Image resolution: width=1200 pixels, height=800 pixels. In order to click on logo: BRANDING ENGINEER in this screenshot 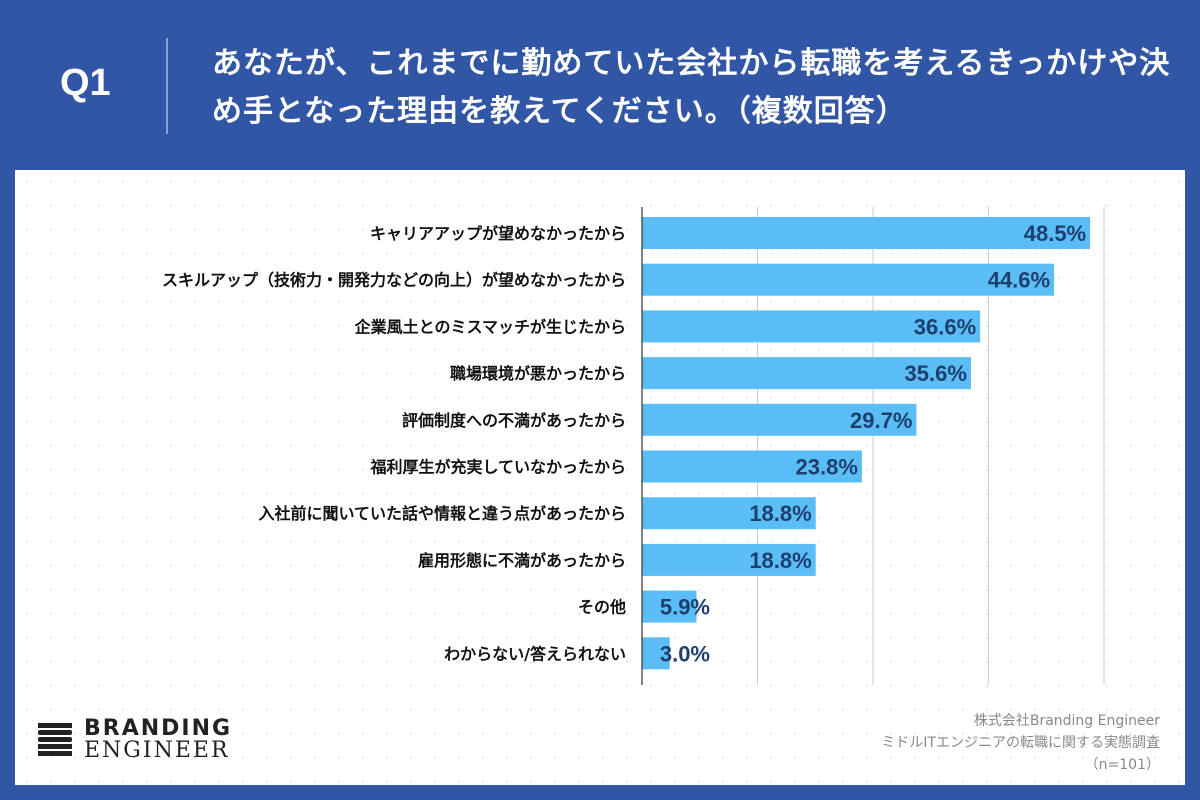, I will do `click(135, 740)`.